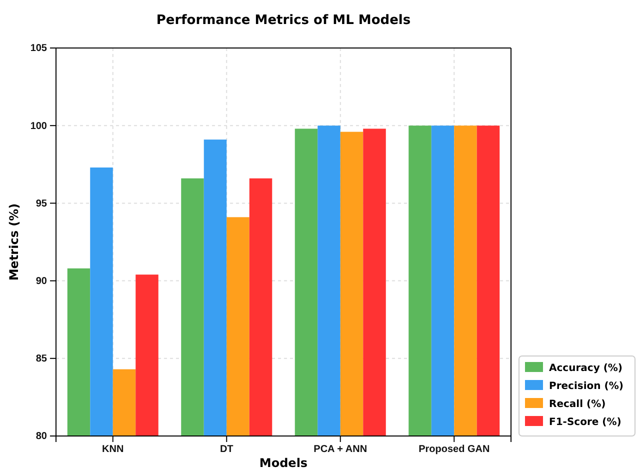  I want to click on y-tick-label: 95, so click(42, 204).